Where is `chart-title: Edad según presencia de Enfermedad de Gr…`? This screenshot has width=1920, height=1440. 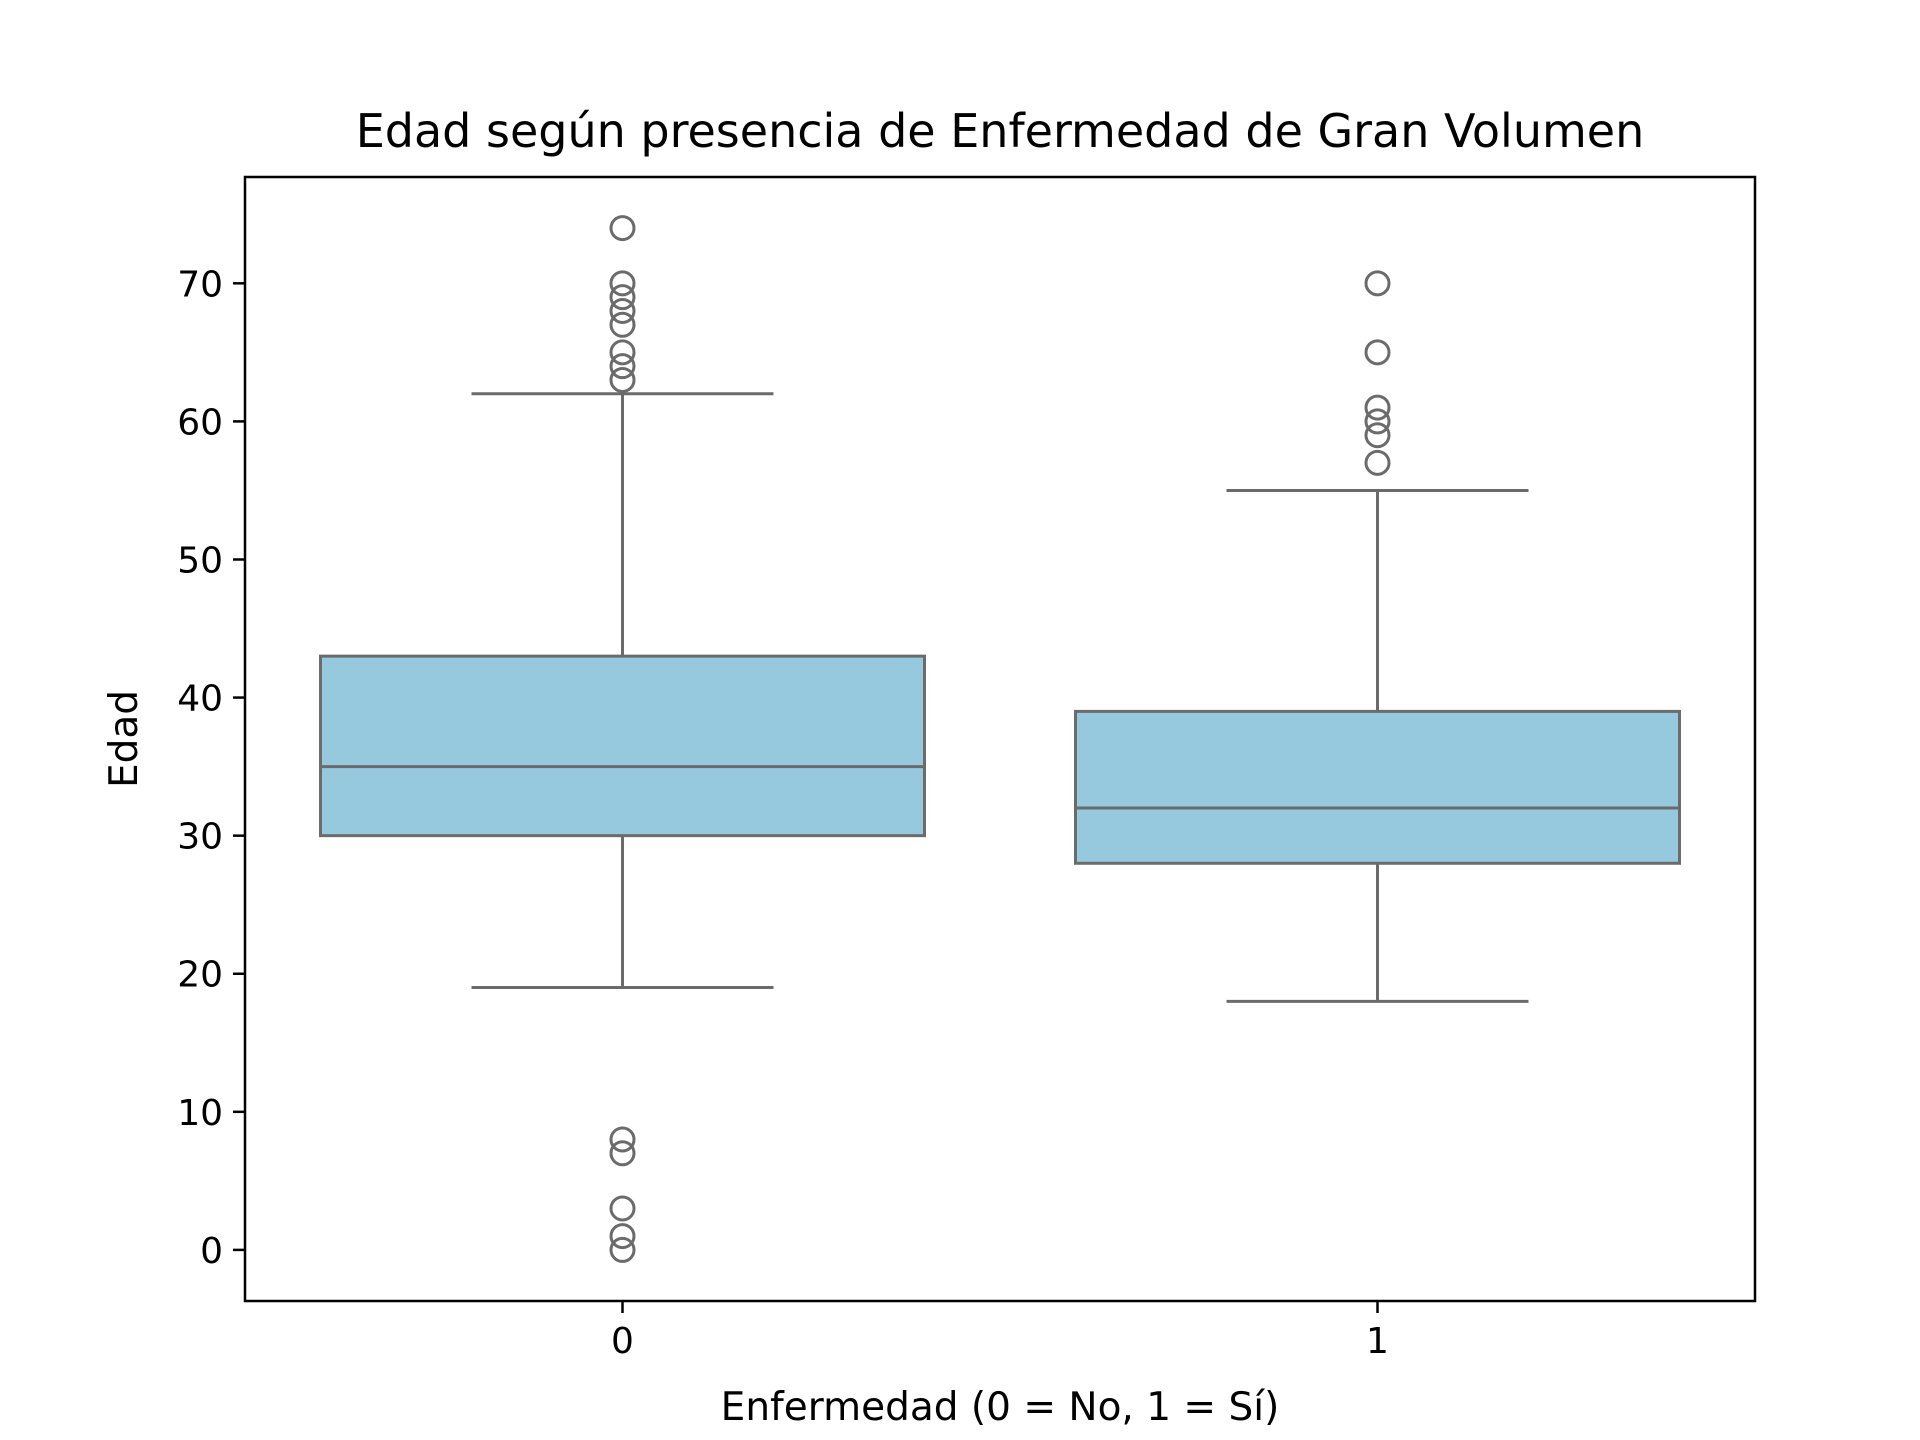
chart-title: Edad según presencia de Enfermedad de Gr… is located at coordinates (1000, 131).